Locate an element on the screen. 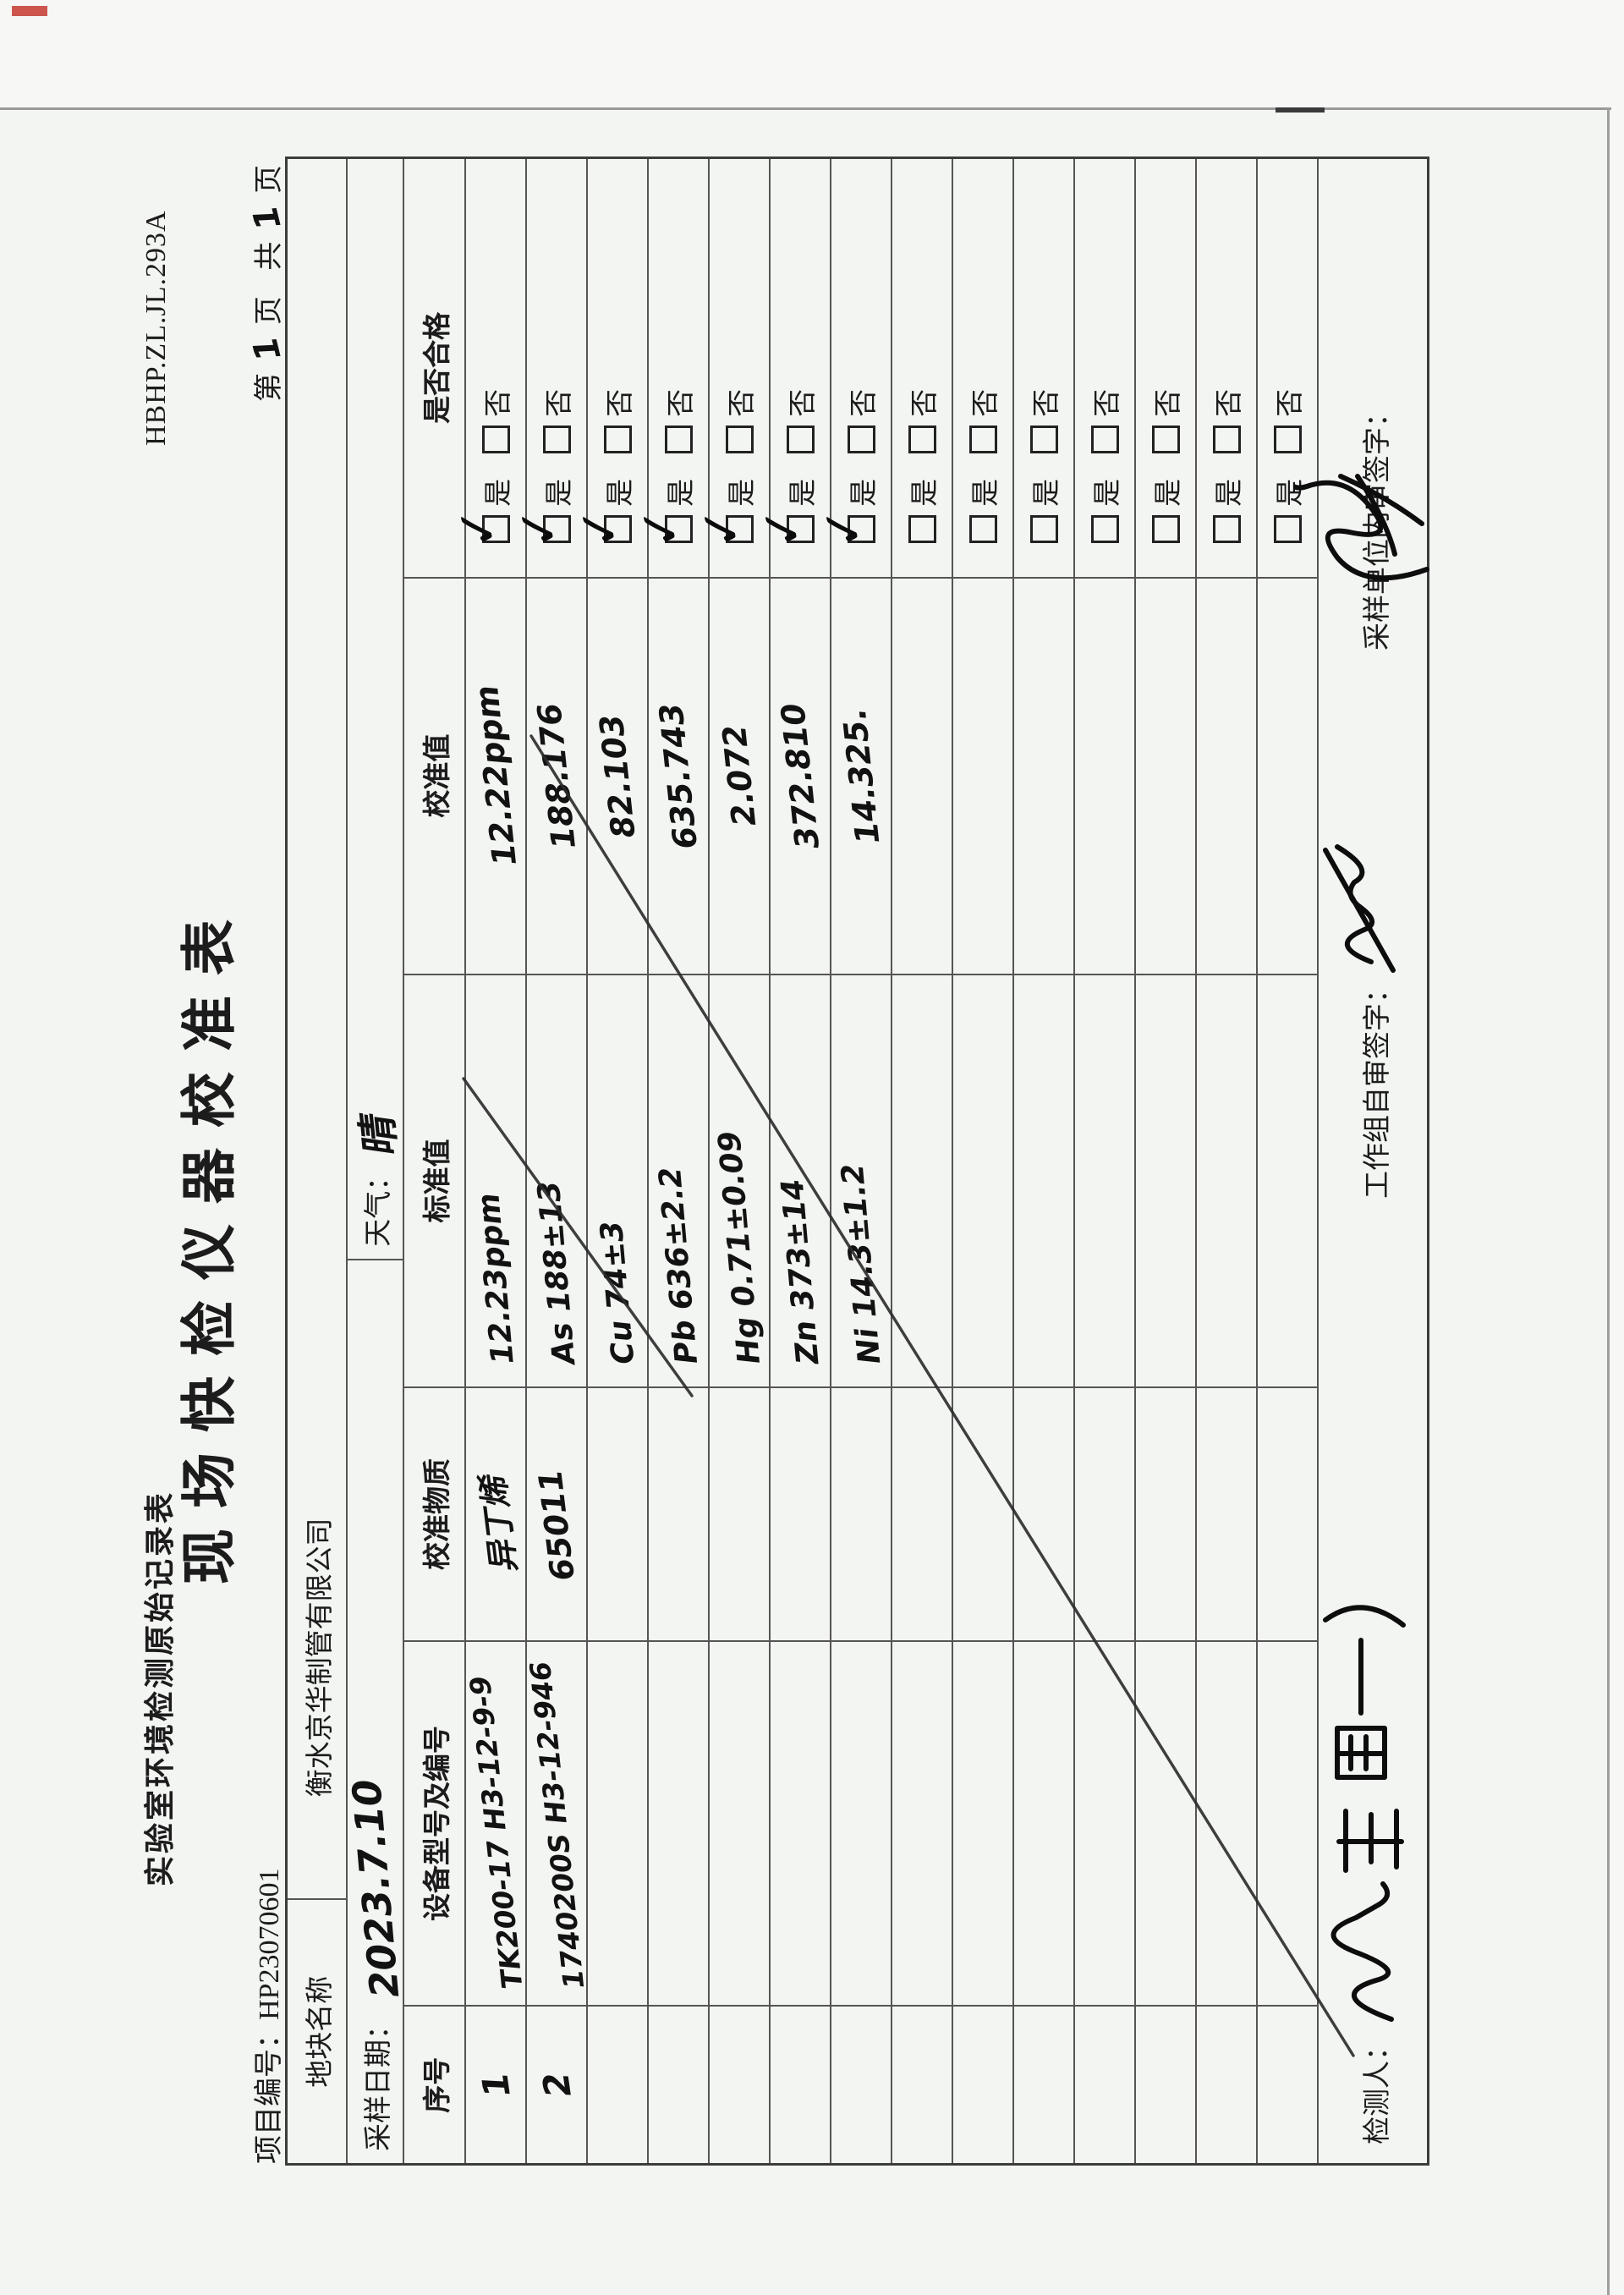 This screenshot has height=2295, width=1624. standard-handwritten: Zn 373±14 is located at coordinates (801, 1272).